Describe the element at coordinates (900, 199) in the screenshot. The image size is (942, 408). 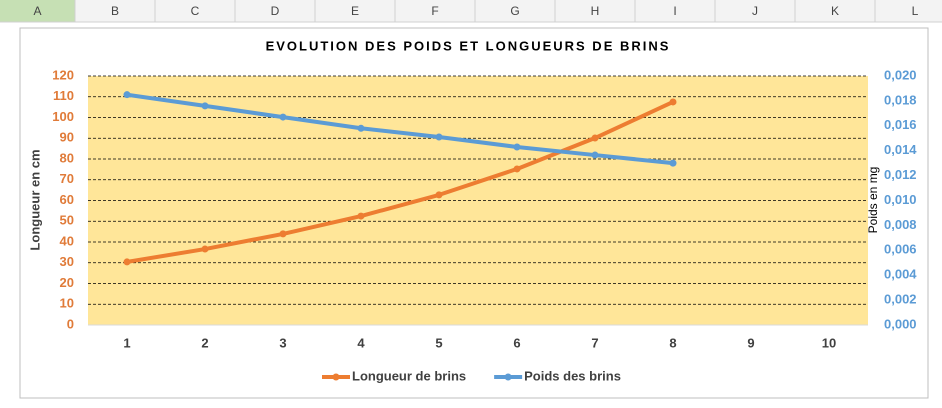
I see `y2-tick-label: 0,010` at that location.